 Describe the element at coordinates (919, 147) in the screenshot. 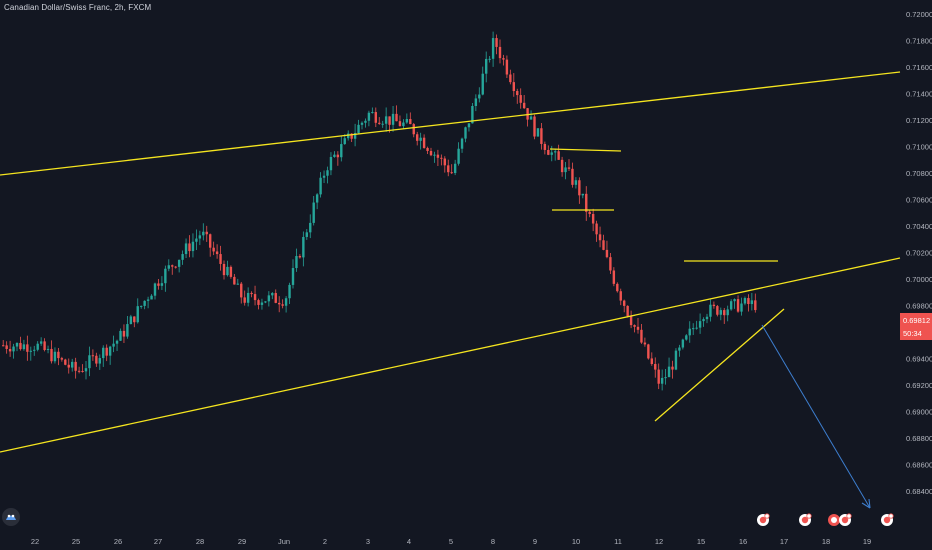

I see `price-tick-label: 0.71000` at that location.